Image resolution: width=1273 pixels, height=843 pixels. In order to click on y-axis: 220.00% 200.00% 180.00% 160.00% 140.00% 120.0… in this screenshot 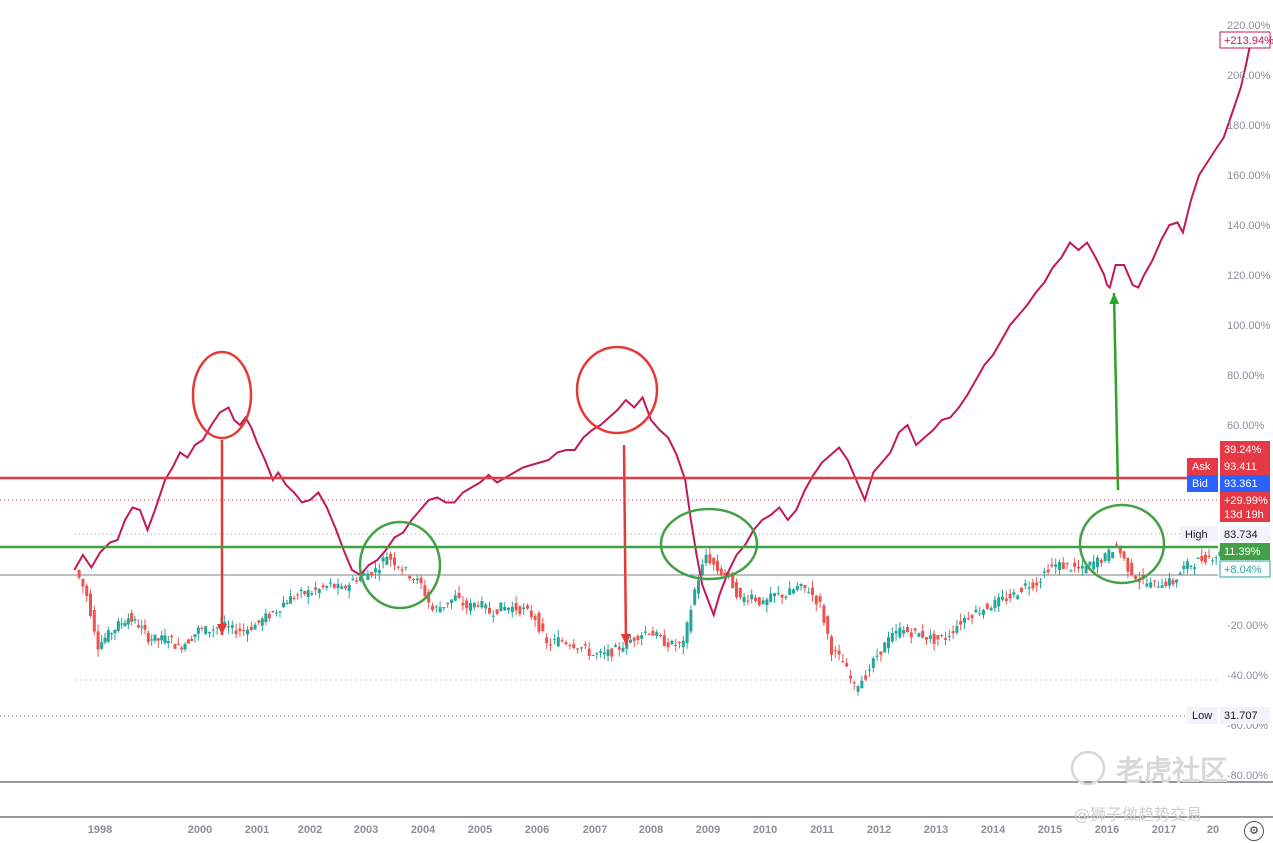, I will do `click(1249, 401)`.